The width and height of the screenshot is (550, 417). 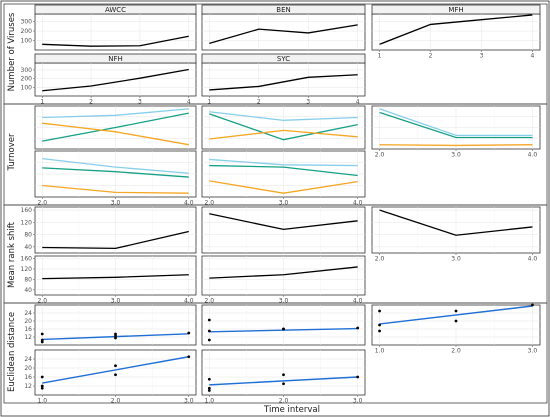 I want to click on panel-3-3: 12 16 20 24 1.0 2.0 3.0, so click(x=110, y=377).